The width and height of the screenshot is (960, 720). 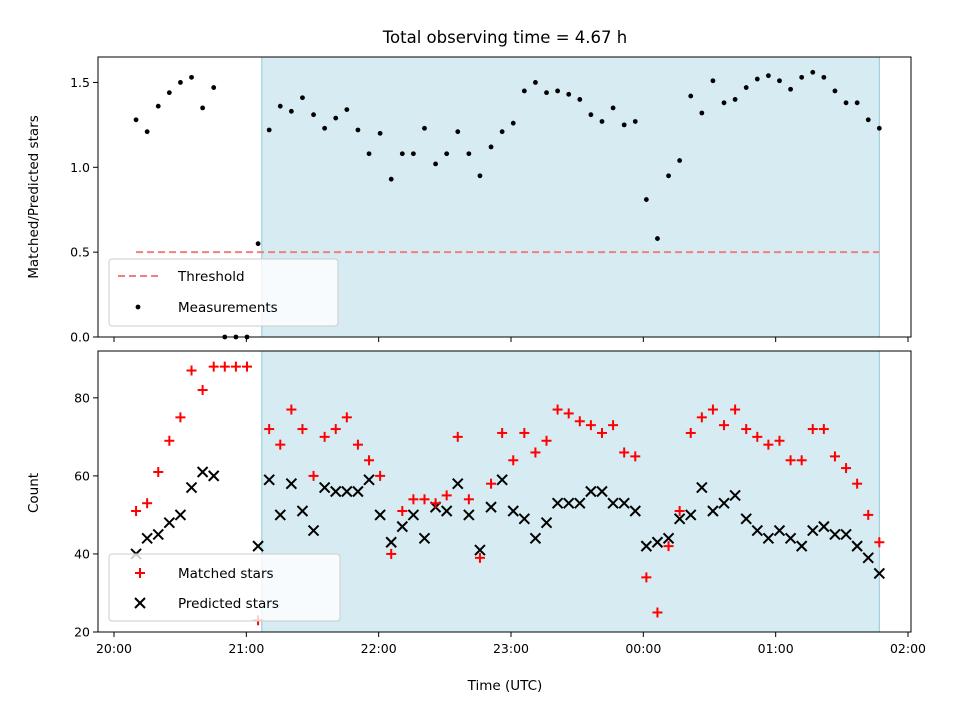 What do you see at coordinates (140, 603) in the screenshot?
I see `legend-predicted-swatch` at bounding box center [140, 603].